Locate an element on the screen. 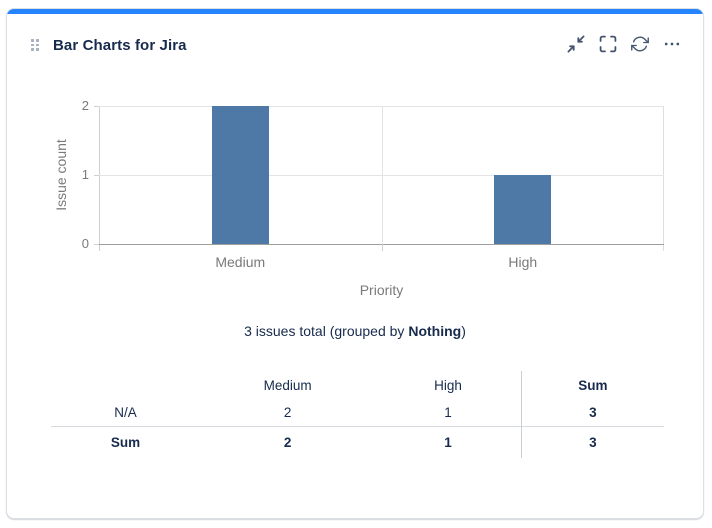  fullscreen-icon is located at coordinates (608, 44).